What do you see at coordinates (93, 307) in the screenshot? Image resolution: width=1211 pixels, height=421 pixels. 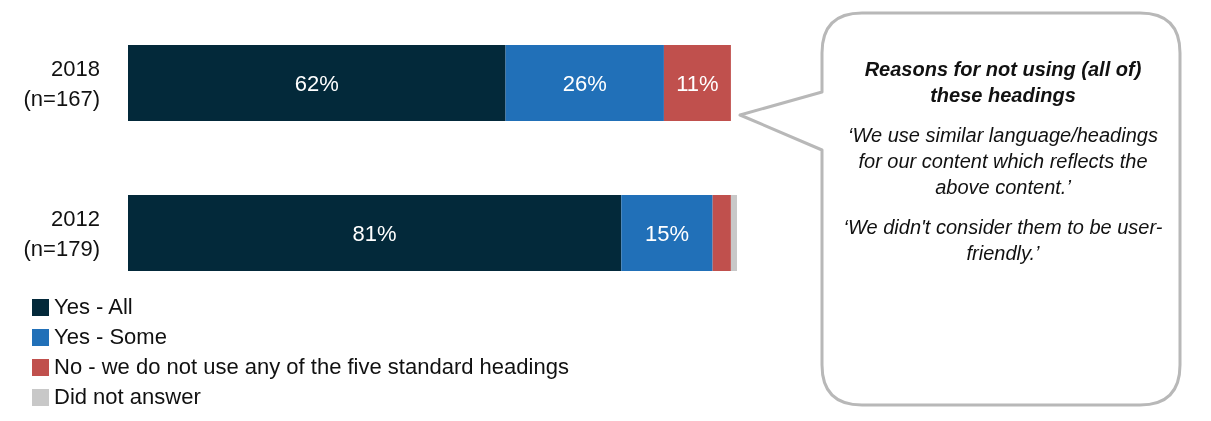 I see `legend-label: Yes - All` at bounding box center [93, 307].